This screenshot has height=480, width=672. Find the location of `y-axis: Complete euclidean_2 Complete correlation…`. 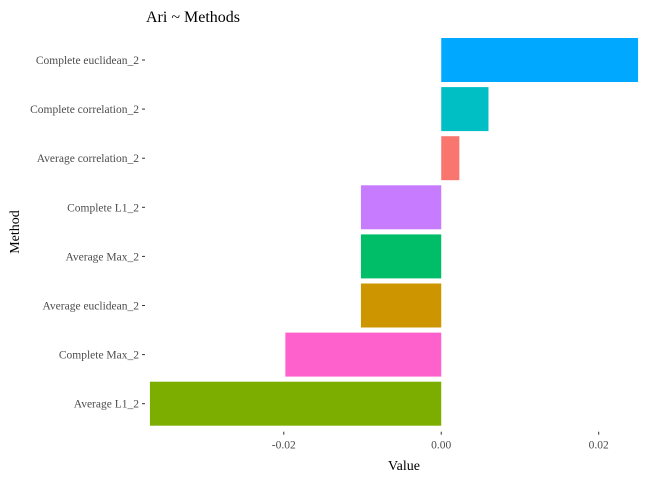

y-axis: Complete euclidean_2 Complete correlation… is located at coordinates (87, 233).